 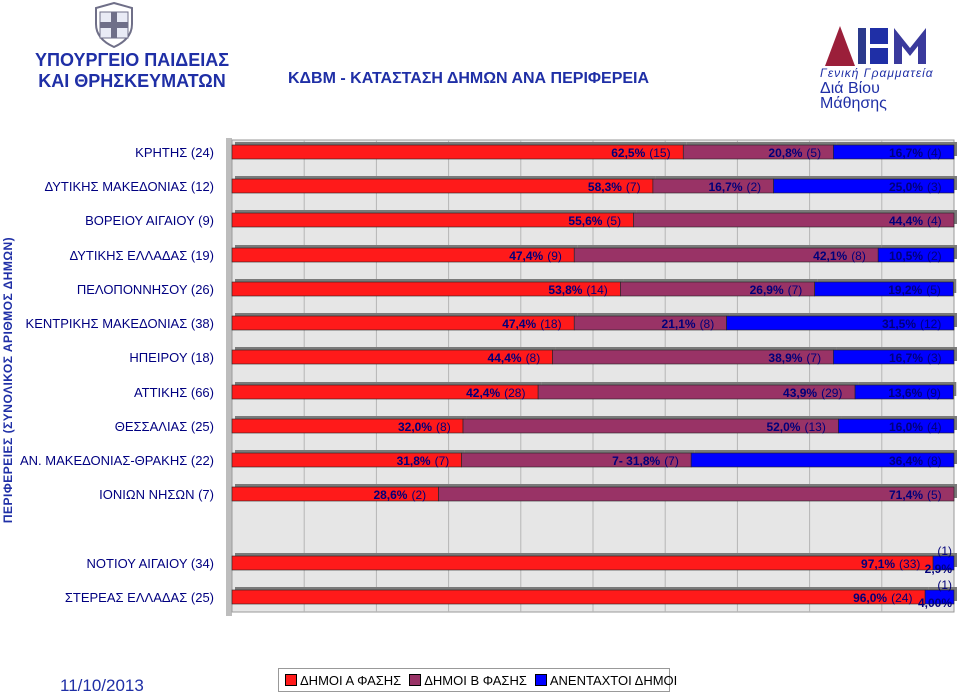 I want to click on category-label: ΚΕΝΤΡΙΚΗΣ ΜΑΚΕΔΟΝΙΑΣ (38), so click(x=120, y=323).